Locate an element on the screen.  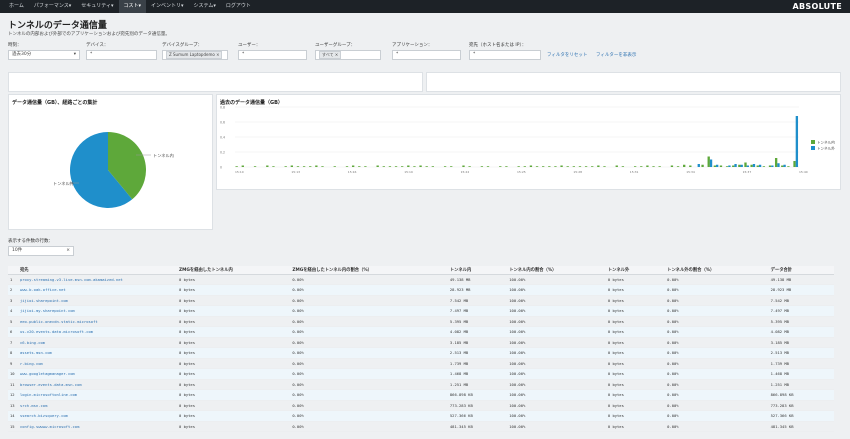
col-header-6: トンネル外の割合（%） is located at coordinates (717, 270).